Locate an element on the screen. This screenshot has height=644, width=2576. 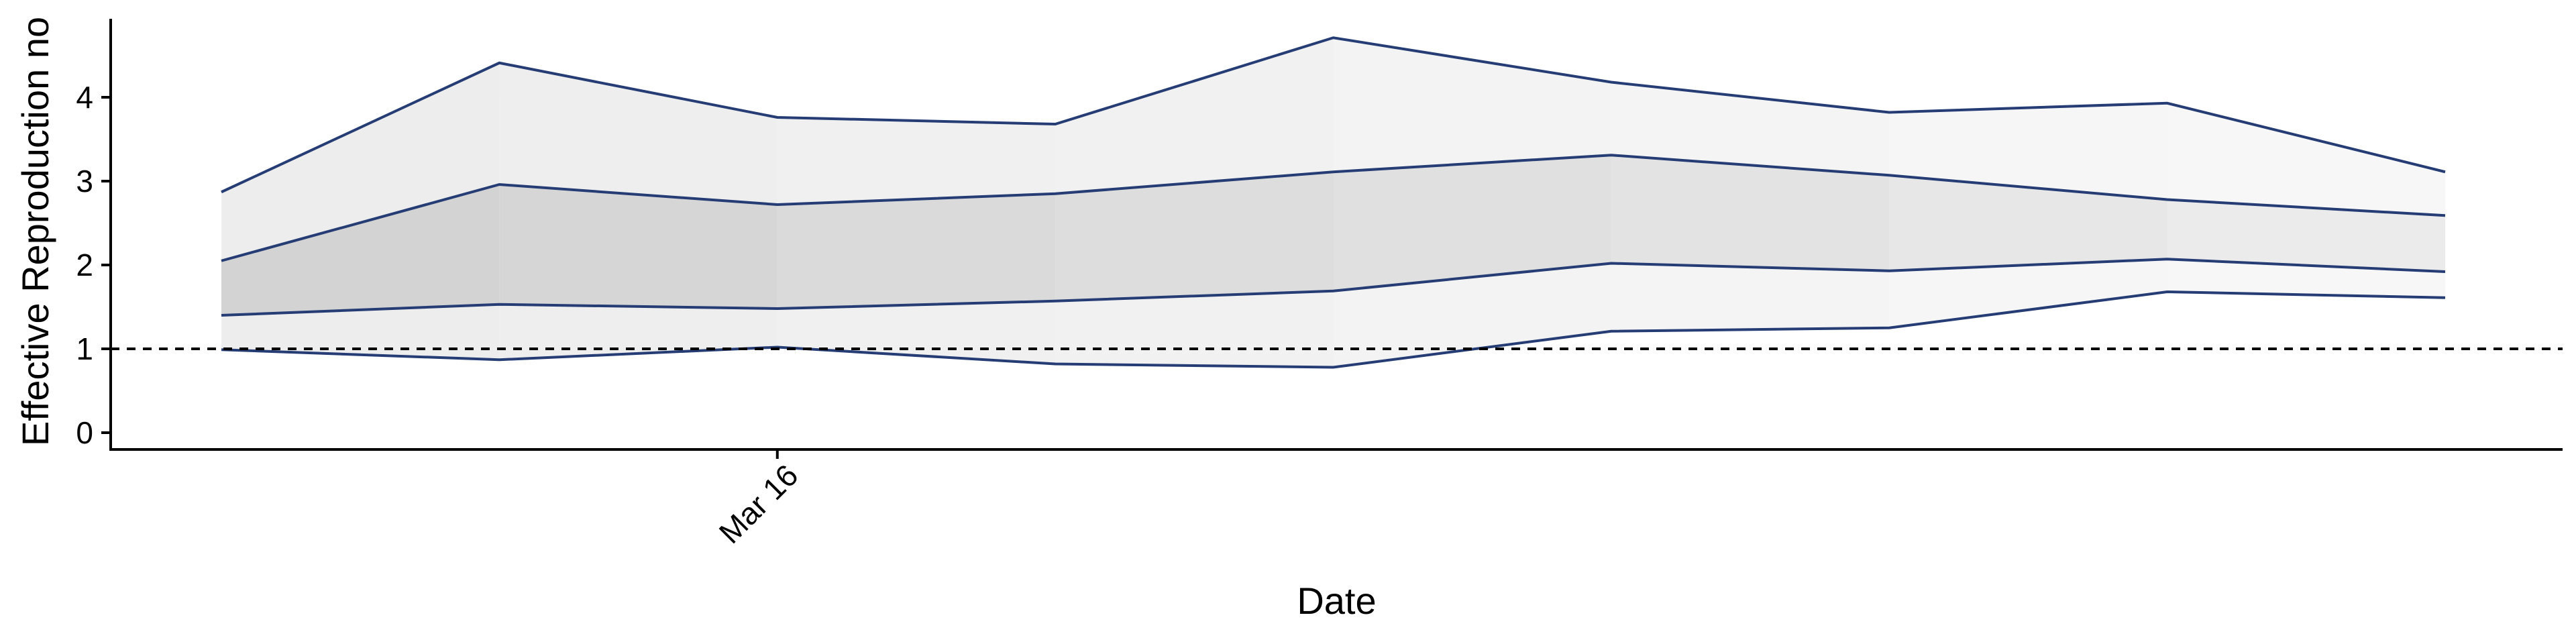
y-tick-label: 4 is located at coordinates (84, 97).